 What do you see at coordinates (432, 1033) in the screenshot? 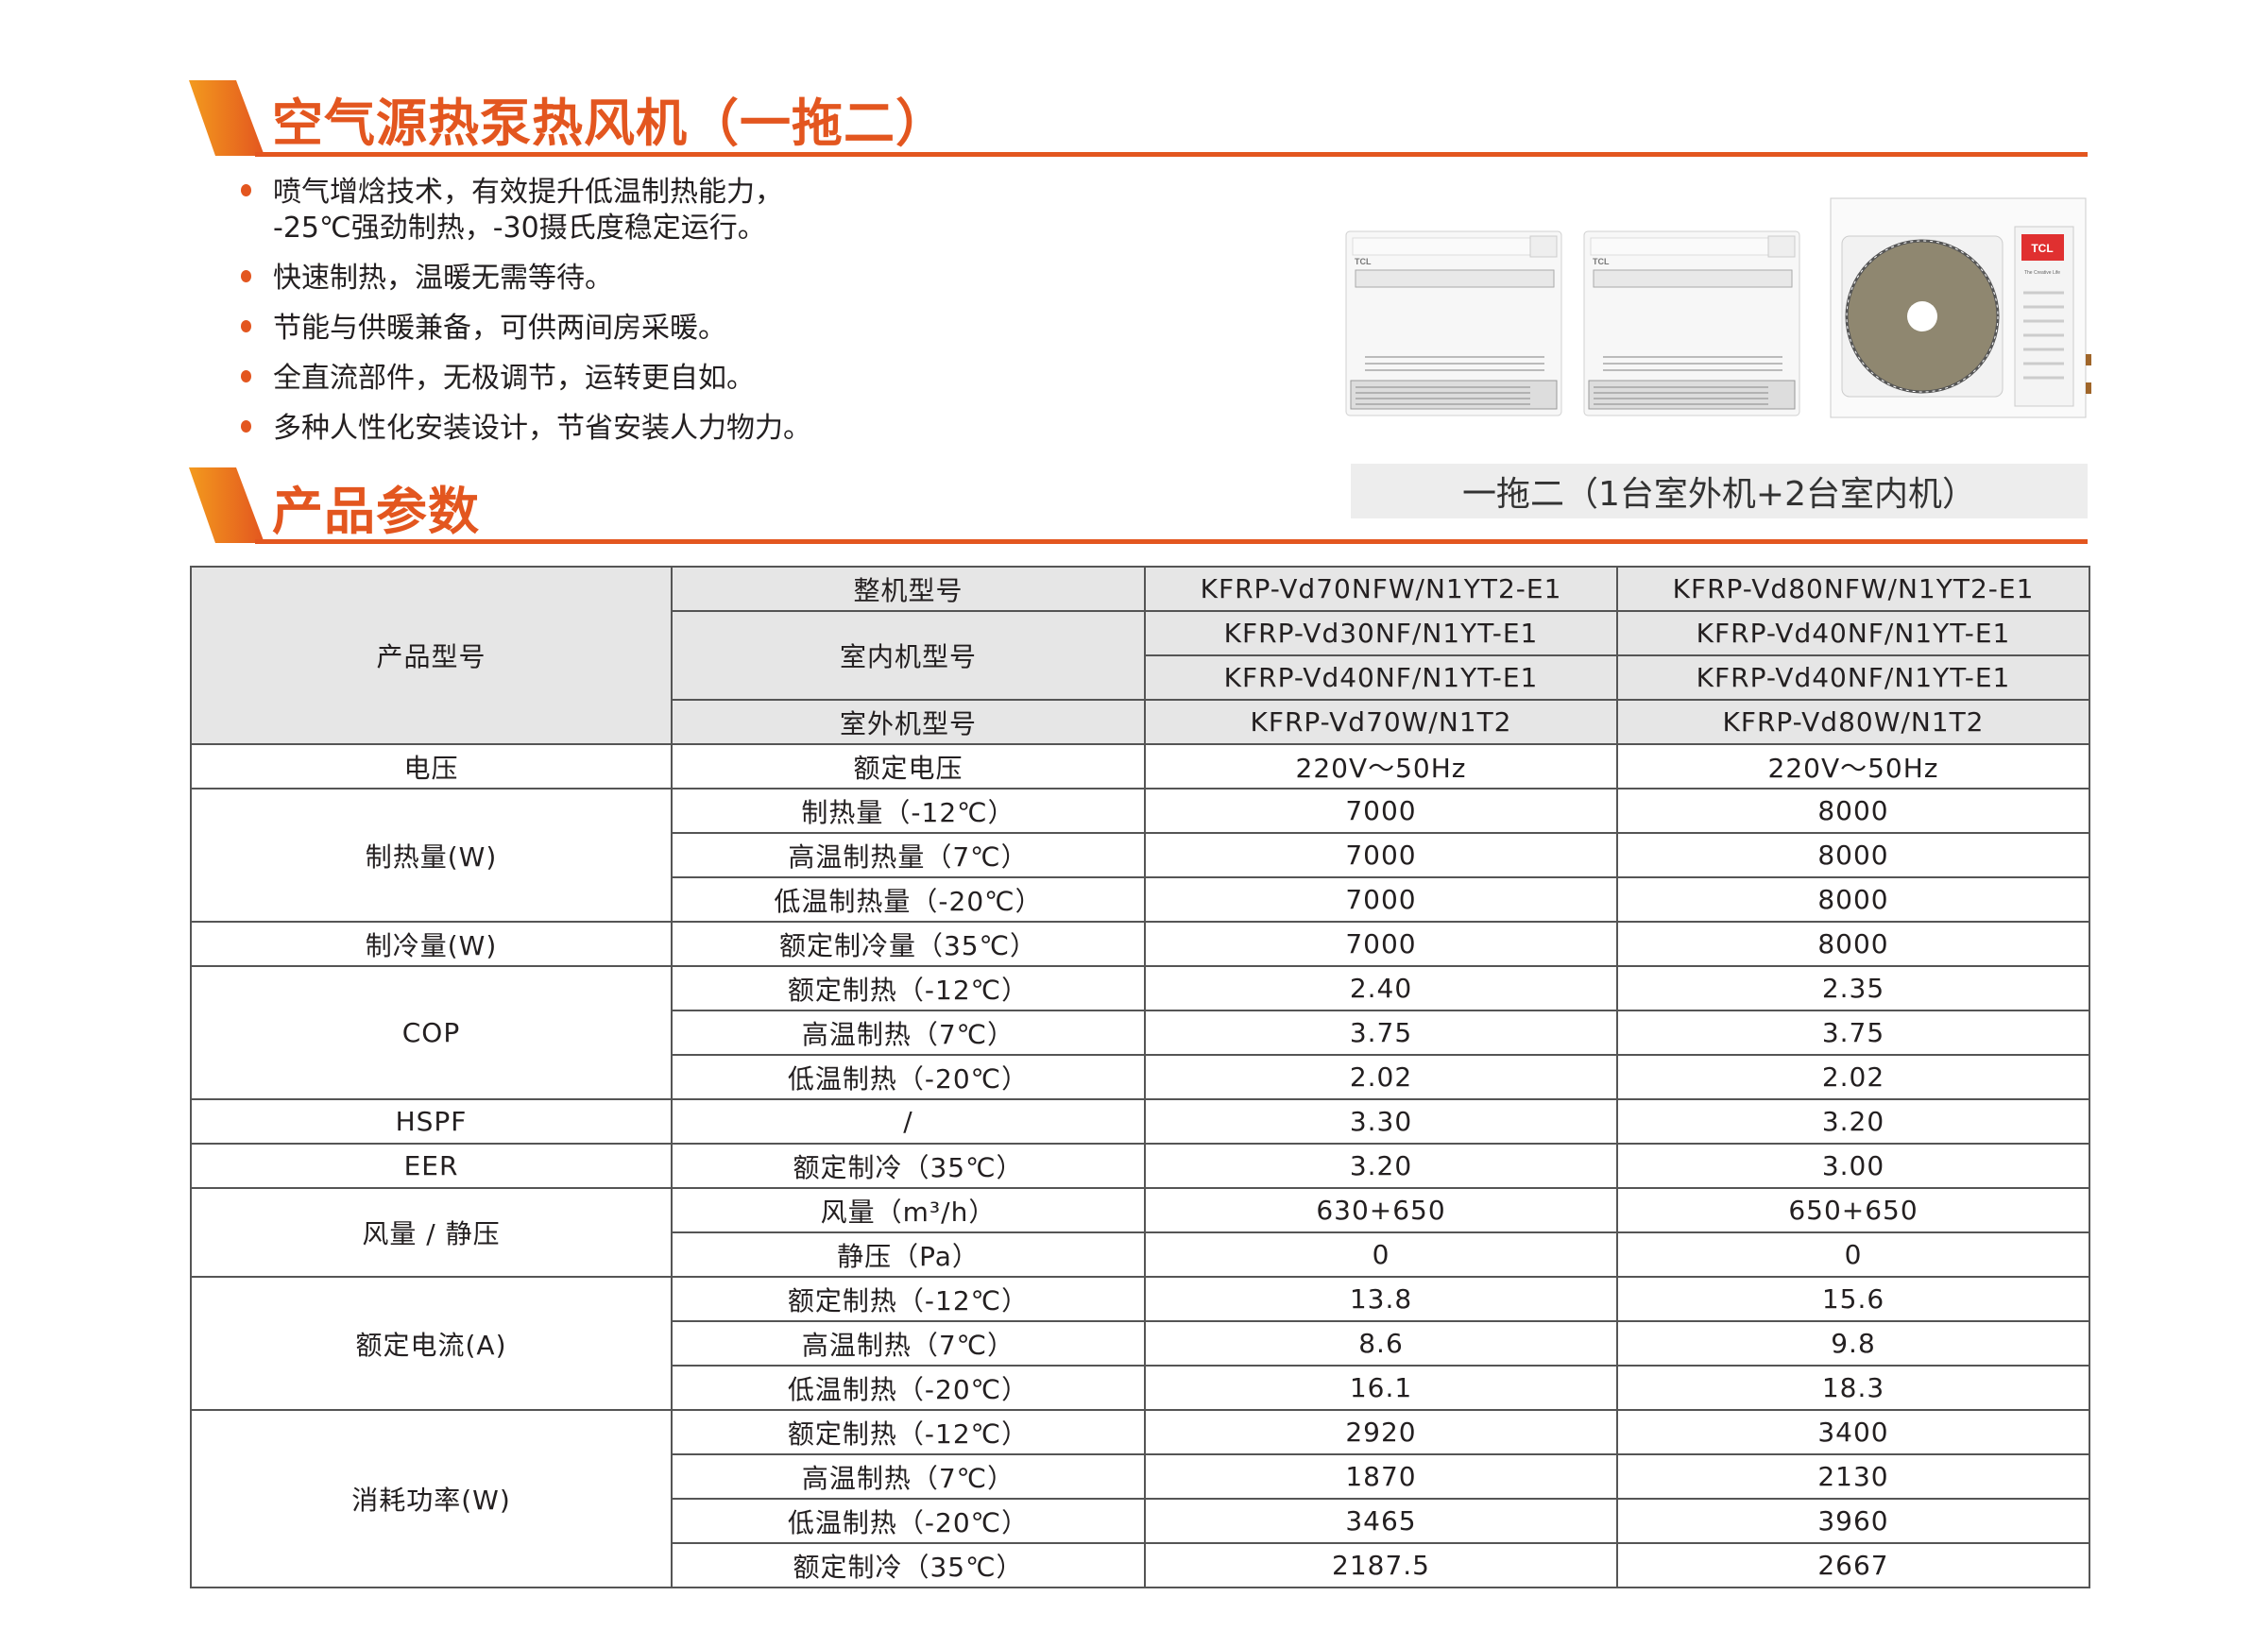
I see `category-cell: COP` at bounding box center [432, 1033].